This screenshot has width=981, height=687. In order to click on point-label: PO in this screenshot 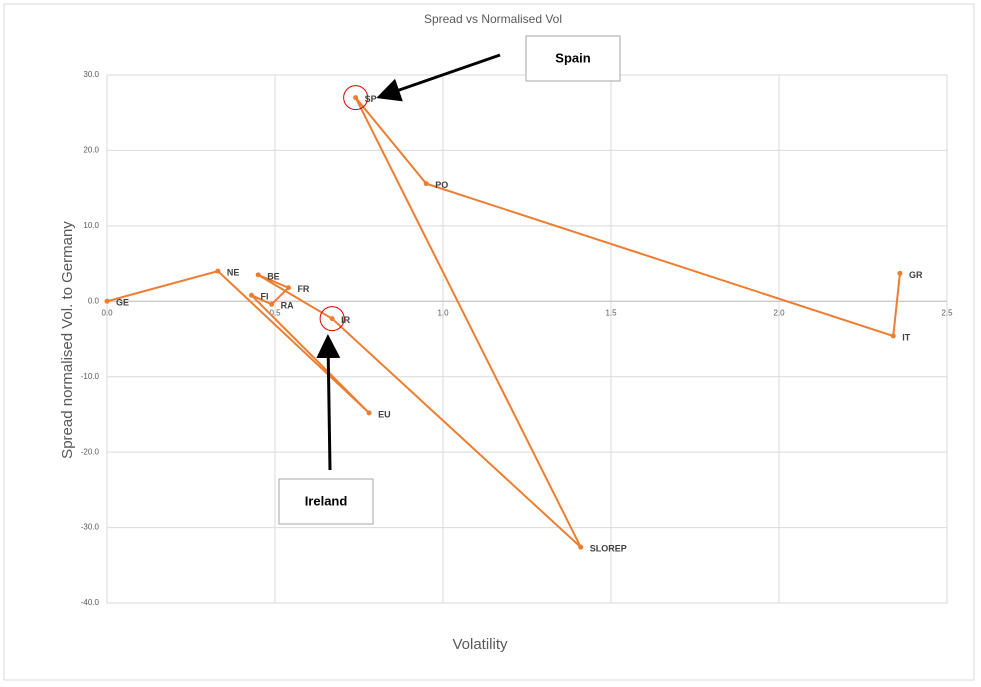, I will do `click(441, 185)`.